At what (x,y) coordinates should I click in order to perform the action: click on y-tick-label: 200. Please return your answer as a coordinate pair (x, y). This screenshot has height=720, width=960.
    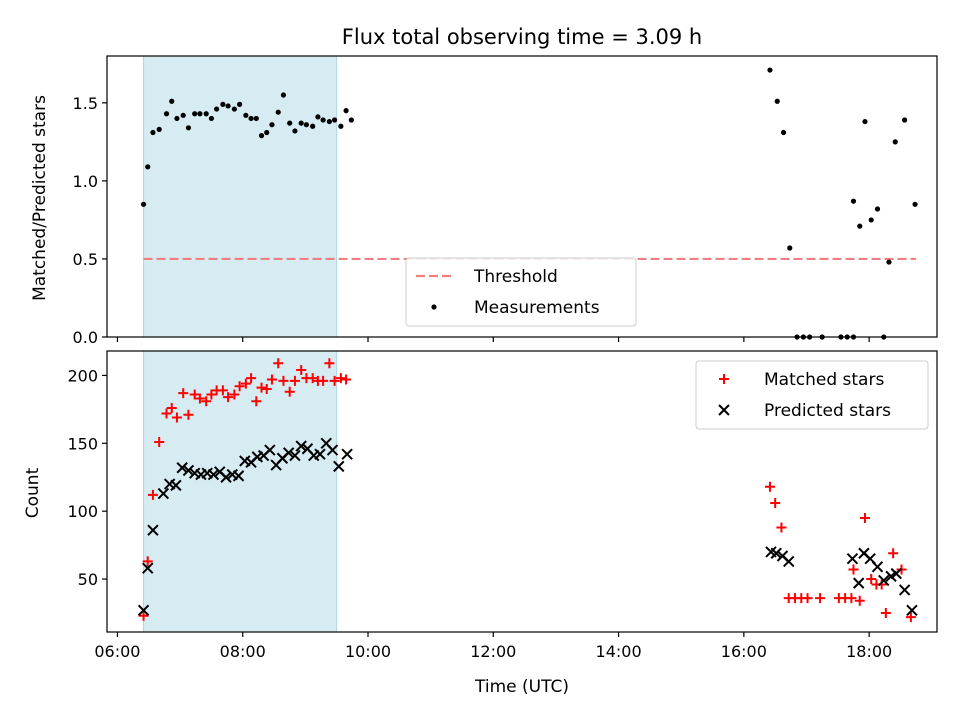
    Looking at the image, I should click on (82, 375).